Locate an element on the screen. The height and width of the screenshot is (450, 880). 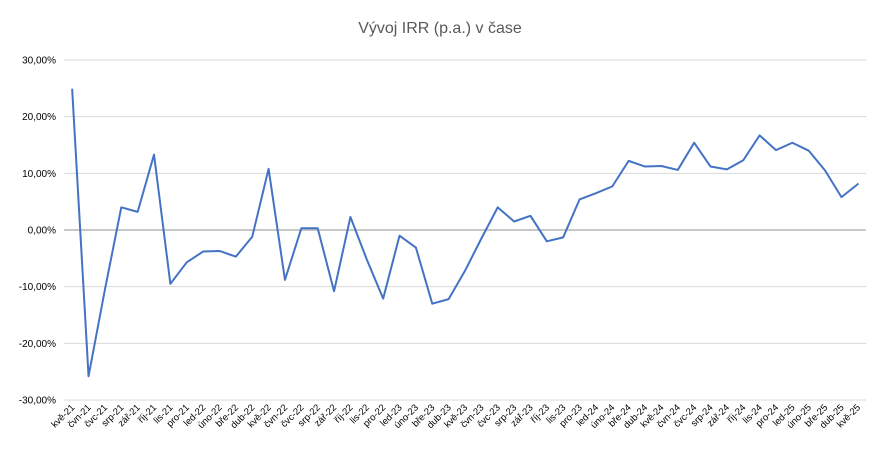
y-tick-label: -30,00% is located at coordinates (37, 401).